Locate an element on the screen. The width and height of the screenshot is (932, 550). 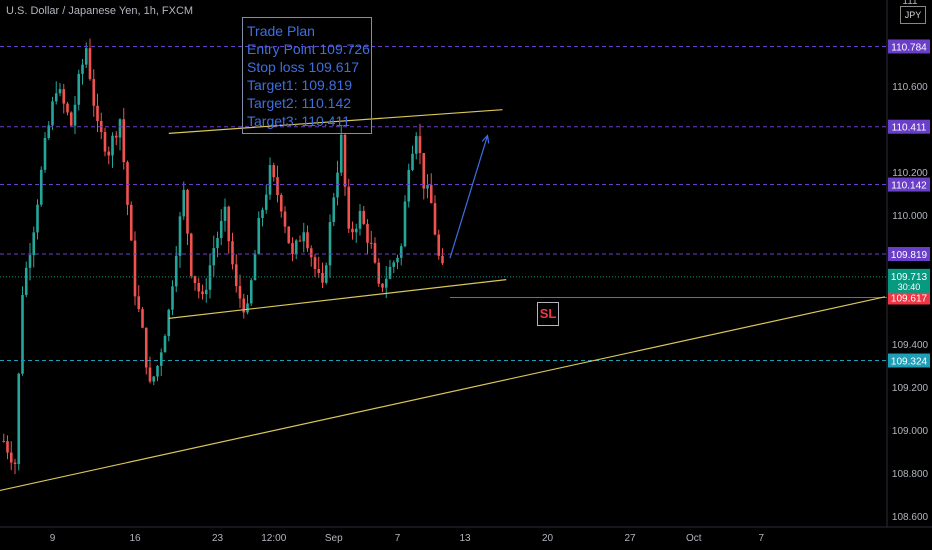
trade-plan-line-0: Trade Plan is located at coordinates (281, 31).